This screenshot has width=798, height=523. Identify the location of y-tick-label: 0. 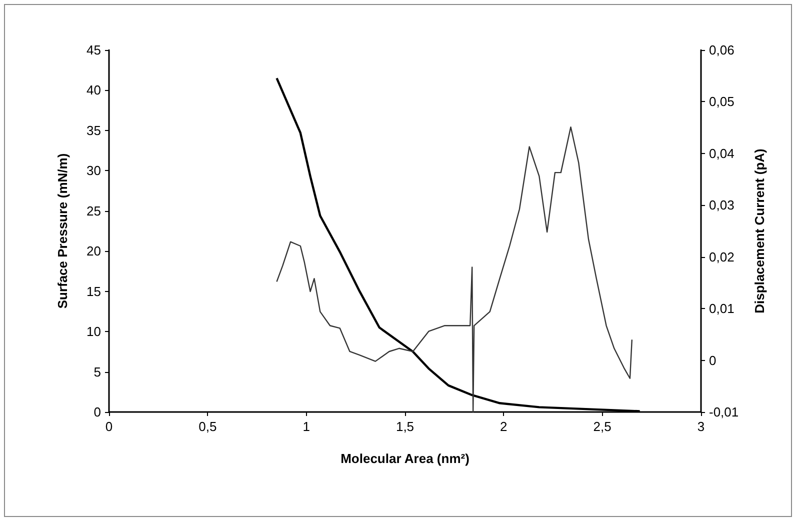
(97, 412).